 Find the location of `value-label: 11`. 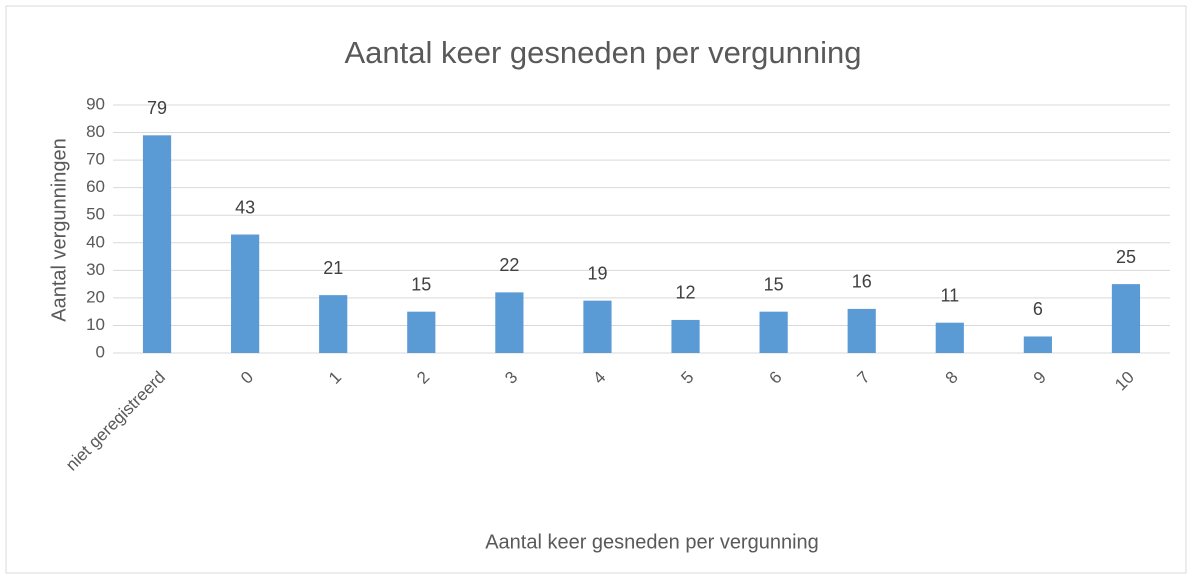

value-label: 11 is located at coordinates (949, 295).